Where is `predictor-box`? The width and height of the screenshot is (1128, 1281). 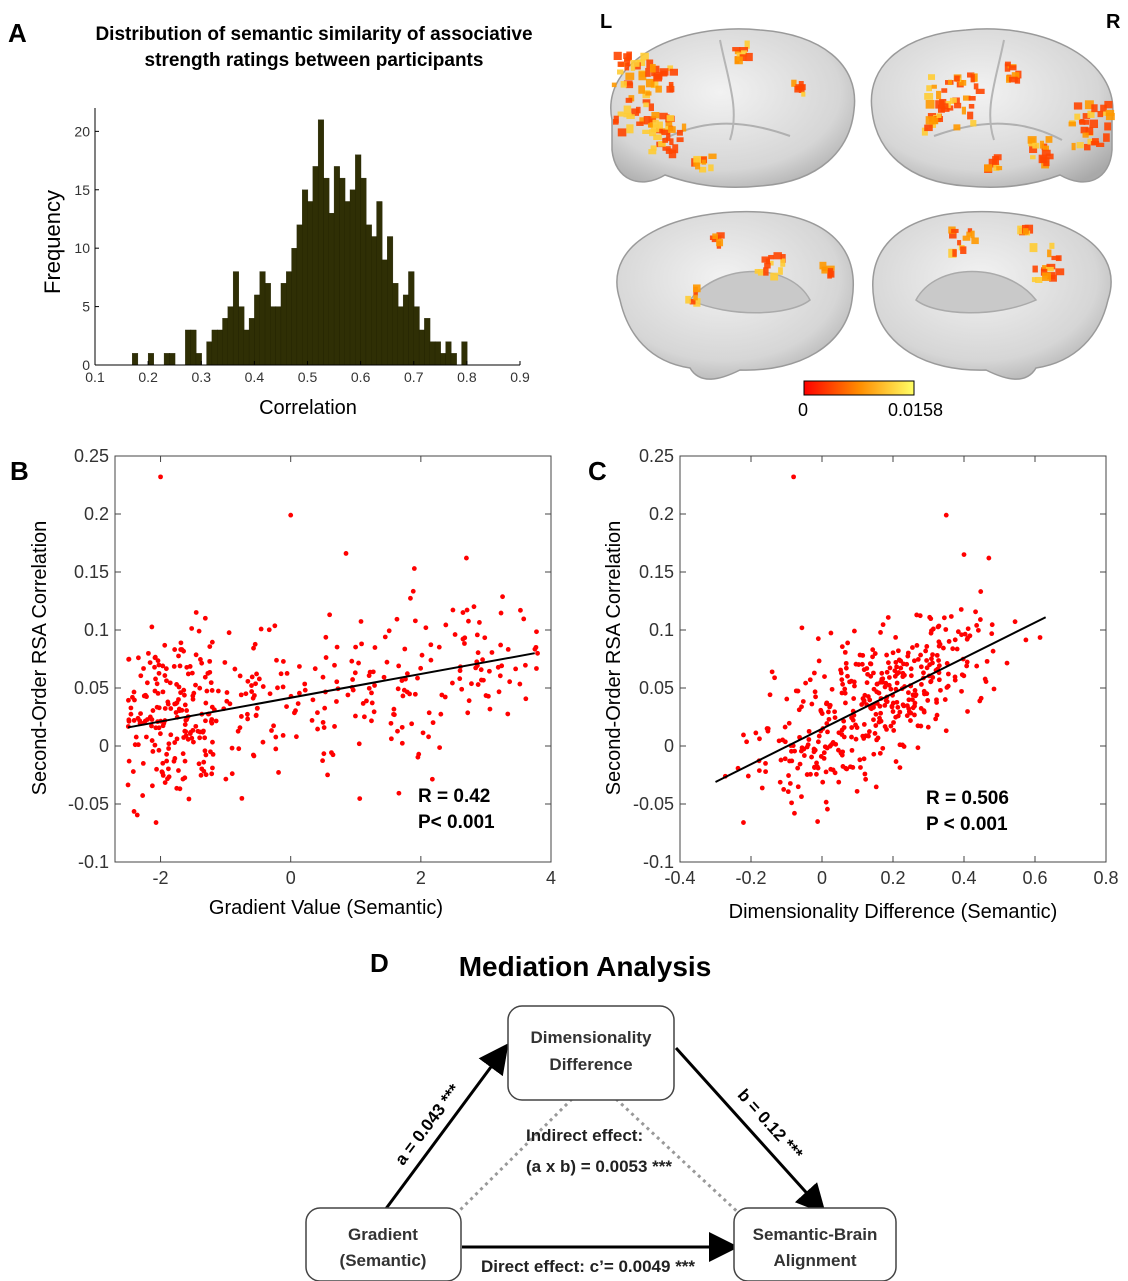
predictor-box is located at coordinates (383, 1244).